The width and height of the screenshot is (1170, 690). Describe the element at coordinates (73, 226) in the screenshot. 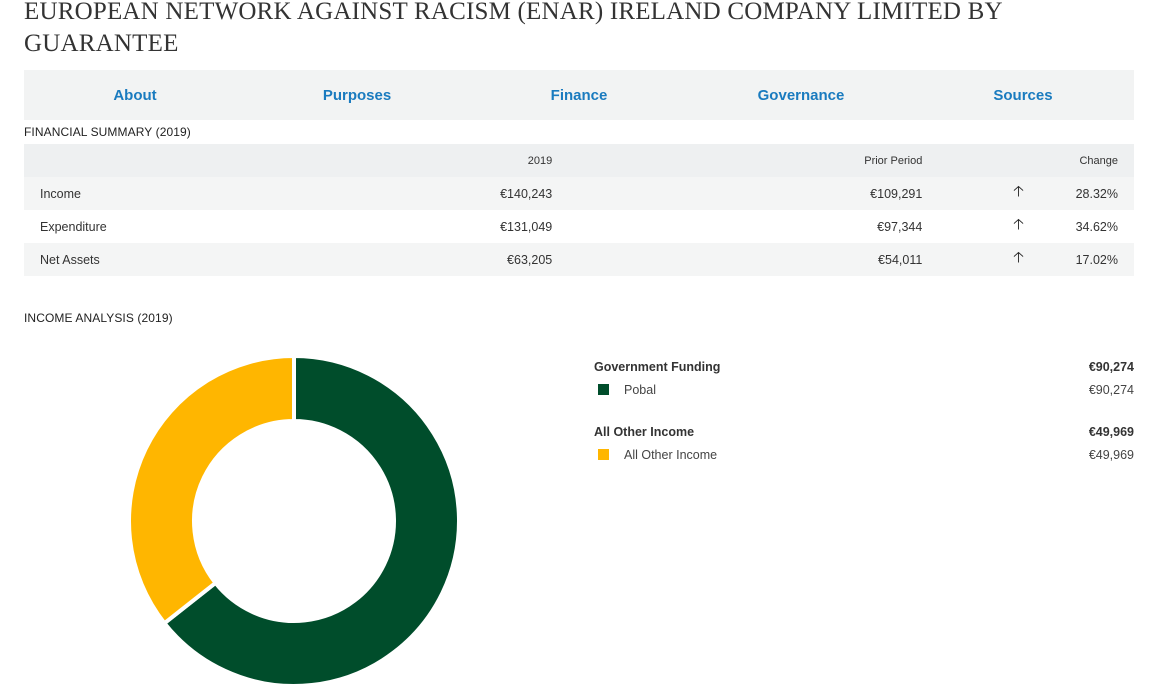

I see `row-label: Expenditure` at that location.